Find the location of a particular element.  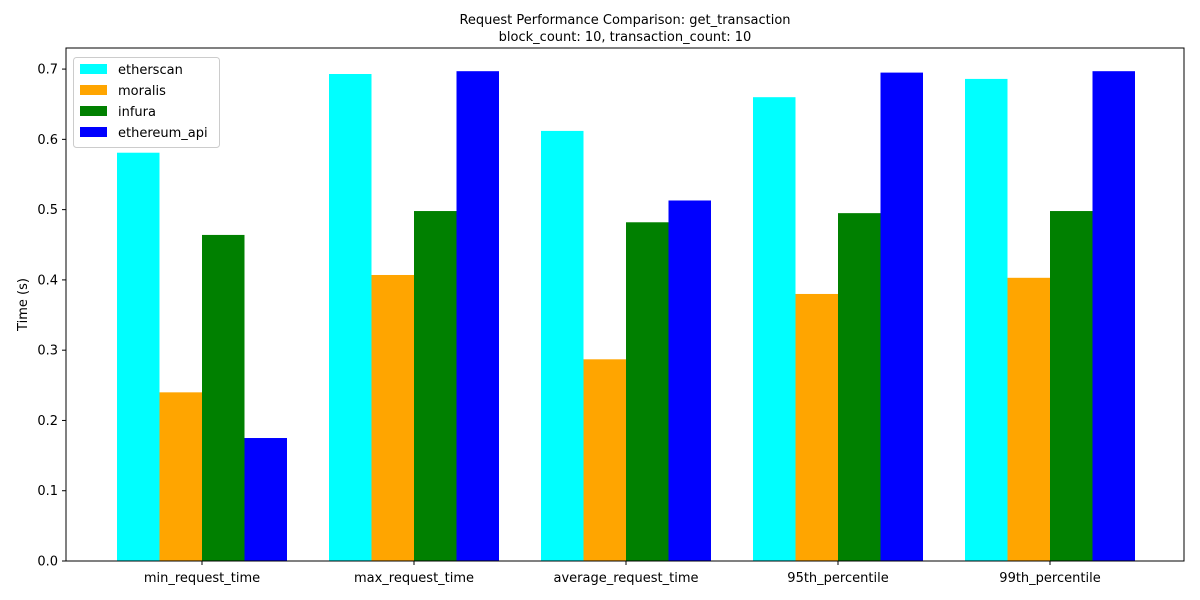

bar-ethereum_api-max_request_time is located at coordinates (477, 316).